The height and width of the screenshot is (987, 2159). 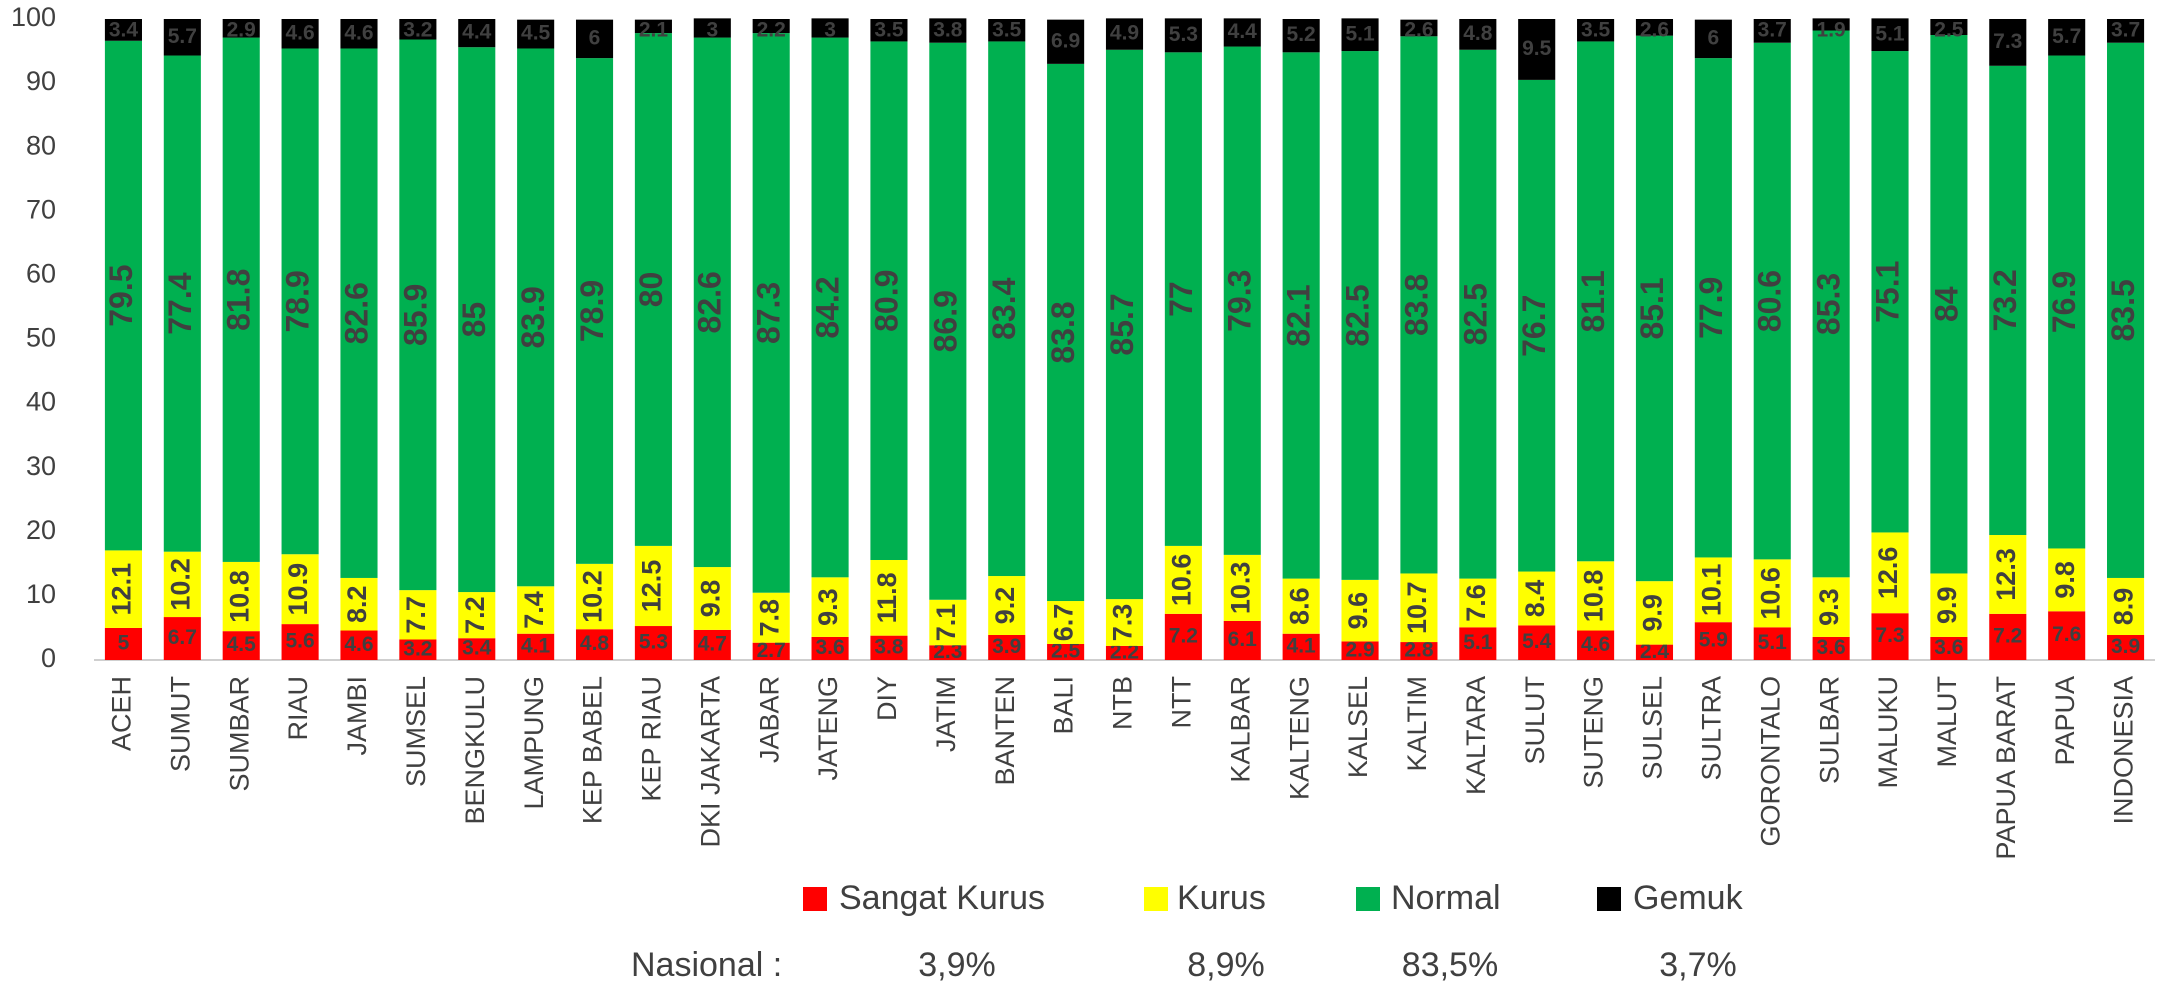 What do you see at coordinates (1123, 623) in the screenshot?
I see `data-label: 7.3` at bounding box center [1123, 623].